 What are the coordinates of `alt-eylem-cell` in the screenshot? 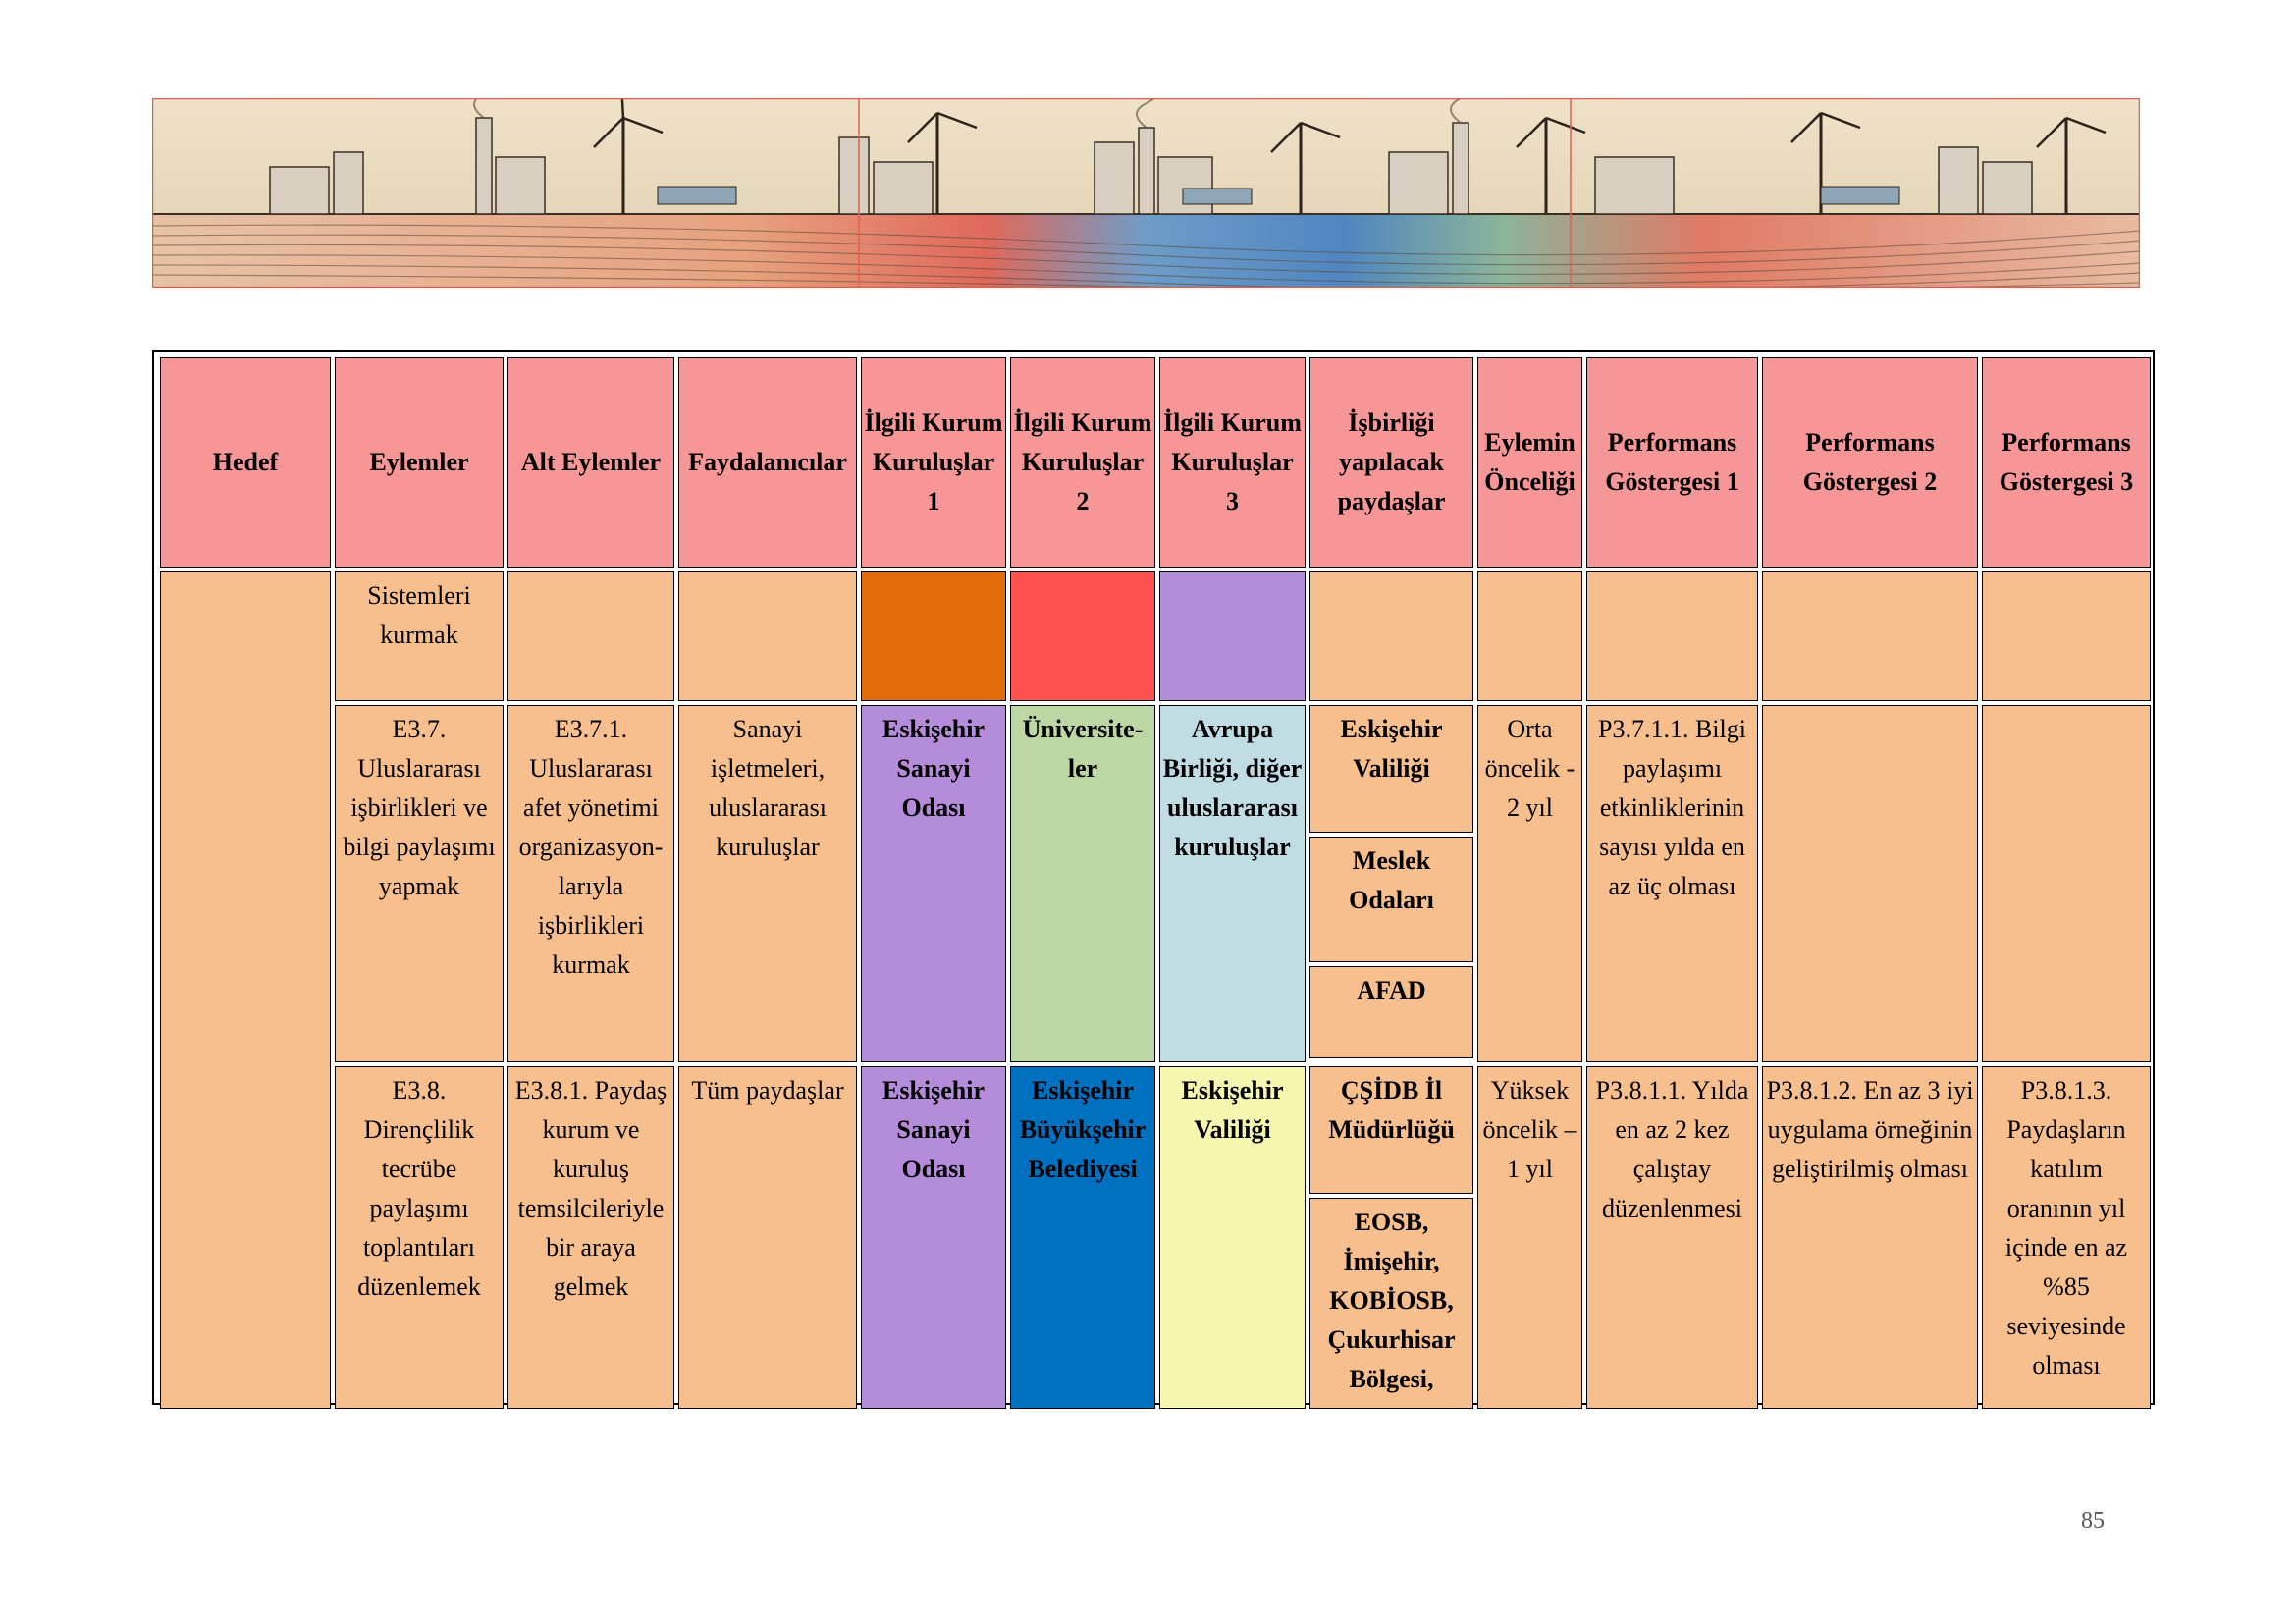 It's located at (591, 636).